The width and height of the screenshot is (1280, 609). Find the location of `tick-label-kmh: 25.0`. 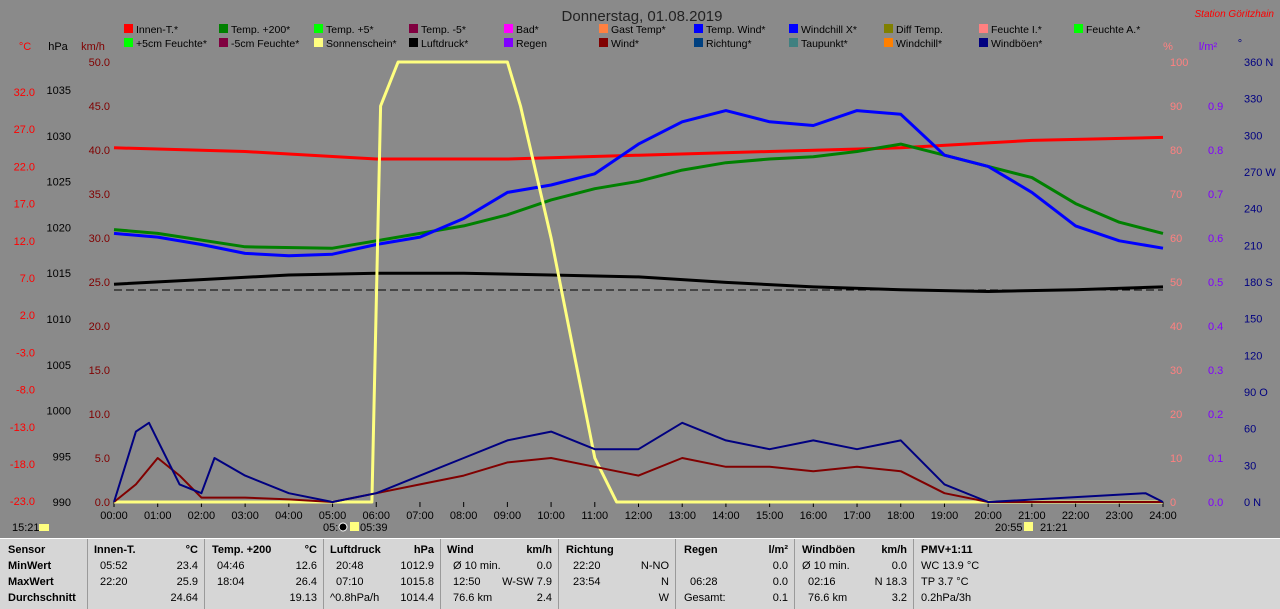

tick-label-kmh: 25.0 is located at coordinates (99, 283).